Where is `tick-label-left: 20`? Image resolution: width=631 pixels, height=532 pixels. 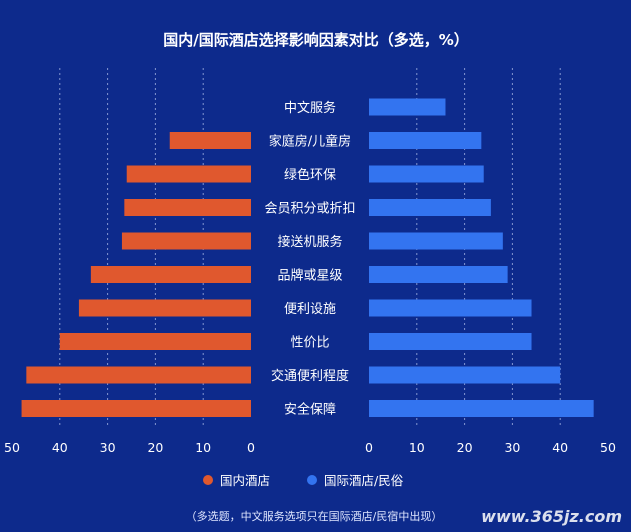
tick-label-left: 20 is located at coordinates (155, 447).